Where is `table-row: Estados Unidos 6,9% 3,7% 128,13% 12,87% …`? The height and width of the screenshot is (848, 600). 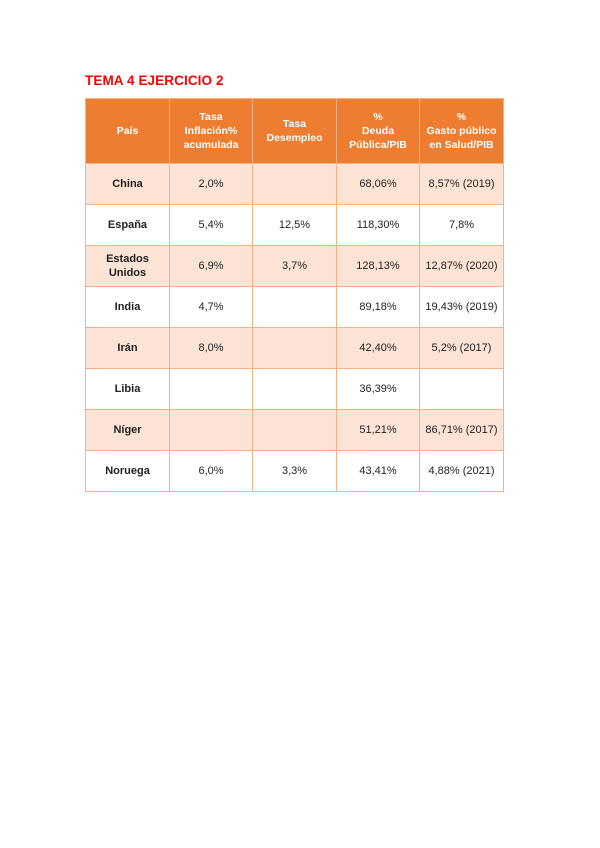 table-row: Estados Unidos 6,9% 3,7% 128,13% 12,87% … is located at coordinates (294, 266).